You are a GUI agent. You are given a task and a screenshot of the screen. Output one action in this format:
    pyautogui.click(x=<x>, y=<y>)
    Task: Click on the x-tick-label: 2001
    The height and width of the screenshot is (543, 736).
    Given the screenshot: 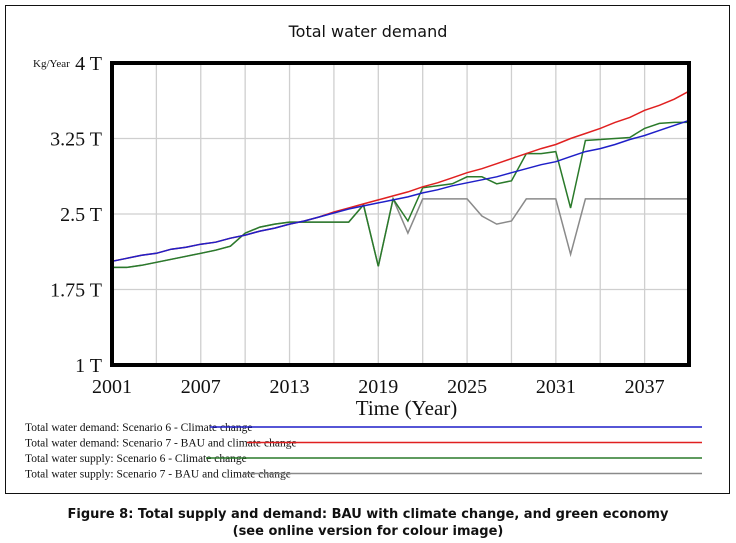 What is the action you would take?
    pyautogui.click(x=112, y=387)
    